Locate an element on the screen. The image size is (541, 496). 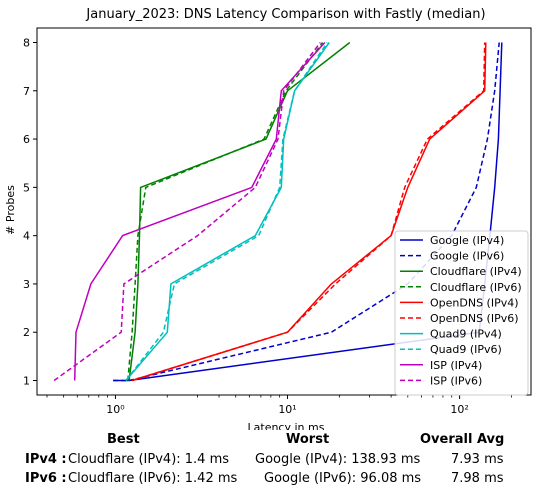
legend-entry: Google (IPv4) is located at coordinates (467, 240).